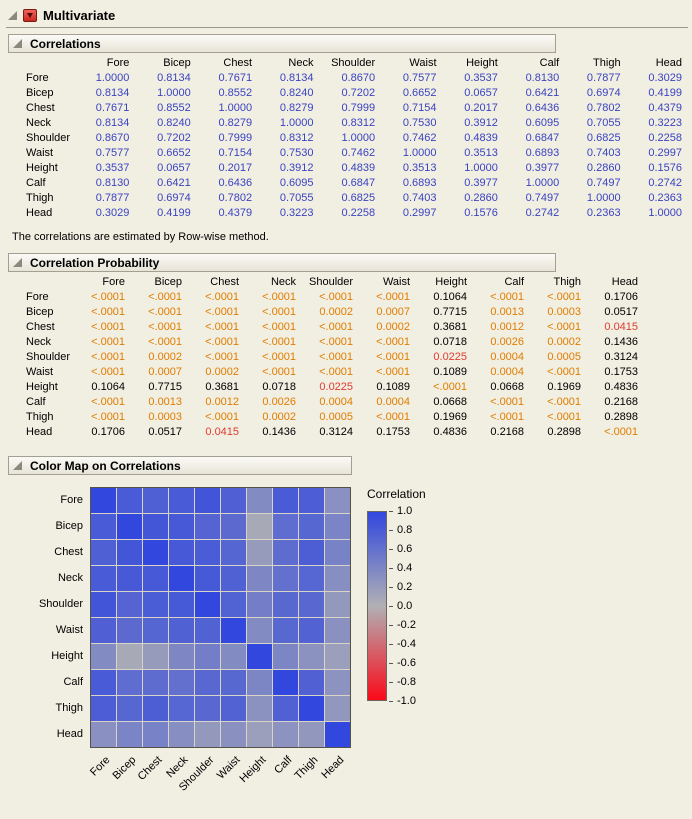 This screenshot has height=819, width=692. Describe the element at coordinates (225, 282) in the screenshot. I see `column-header: Chest` at that location.